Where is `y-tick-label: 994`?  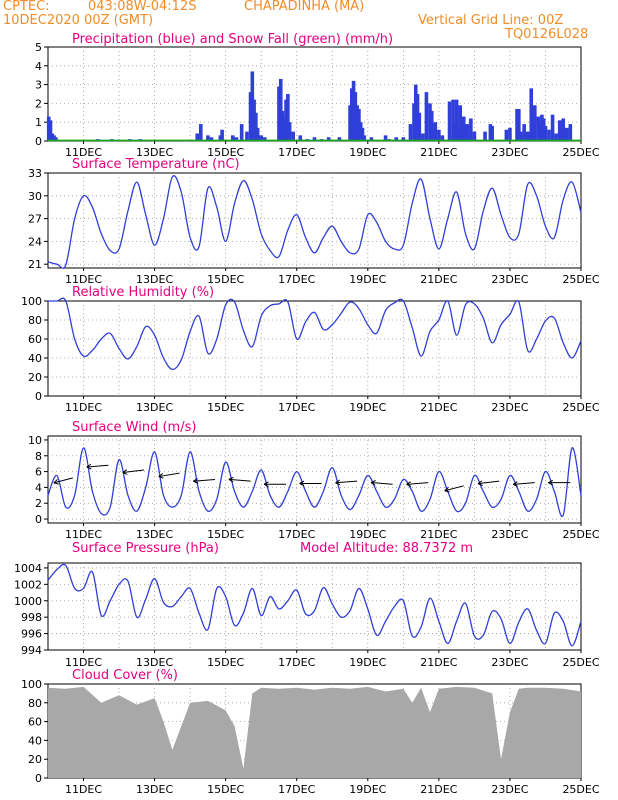 y-tick-label: 994 is located at coordinates (31, 650).